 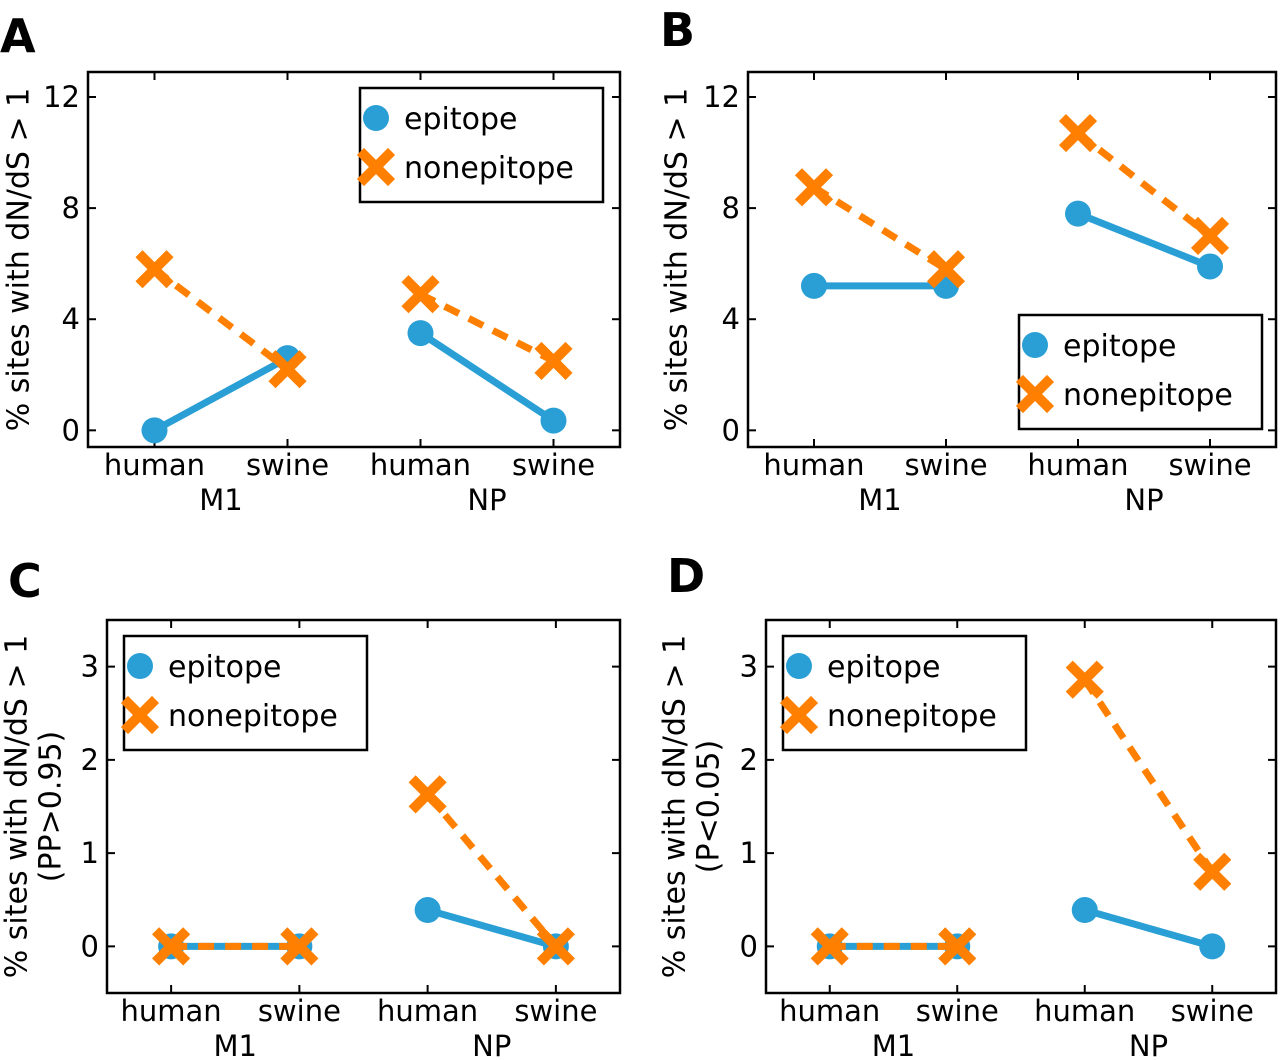 I want to click on panel-label: B, so click(x=677, y=30).